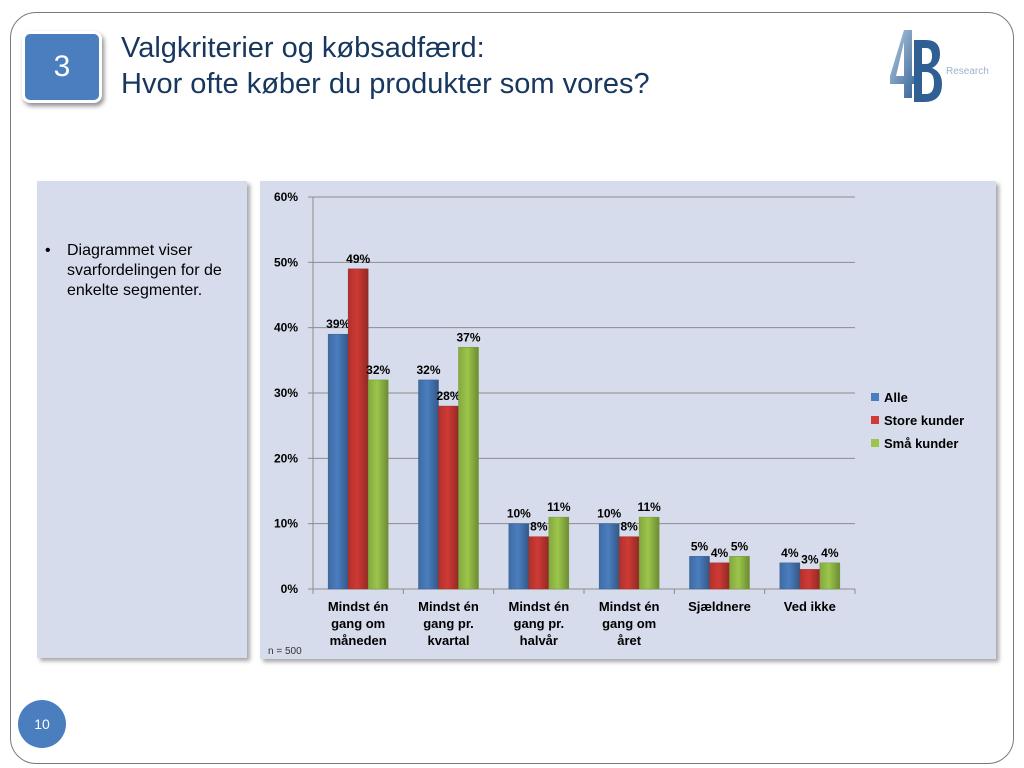  What do you see at coordinates (286, 262) in the screenshot?
I see `y-tick-label: 50%` at bounding box center [286, 262].